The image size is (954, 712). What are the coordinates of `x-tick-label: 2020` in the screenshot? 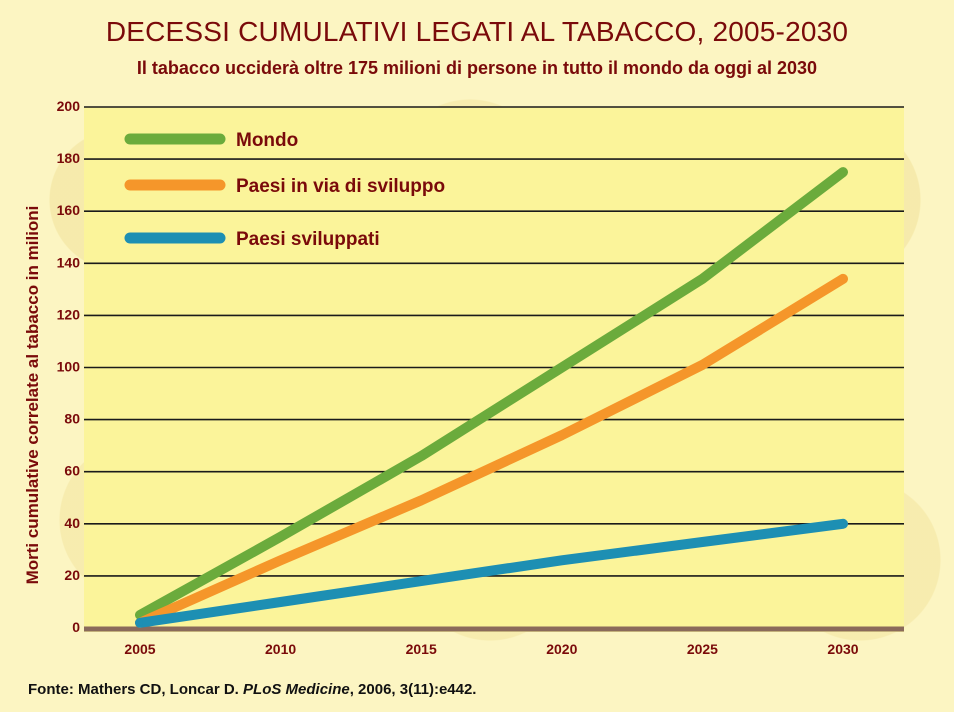 It's located at (561, 649).